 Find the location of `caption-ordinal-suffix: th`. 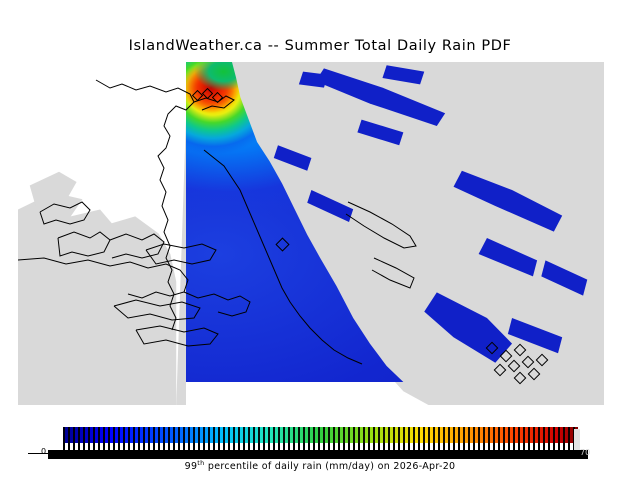

caption-ordinal-suffix: th is located at coordinates (201, 463).